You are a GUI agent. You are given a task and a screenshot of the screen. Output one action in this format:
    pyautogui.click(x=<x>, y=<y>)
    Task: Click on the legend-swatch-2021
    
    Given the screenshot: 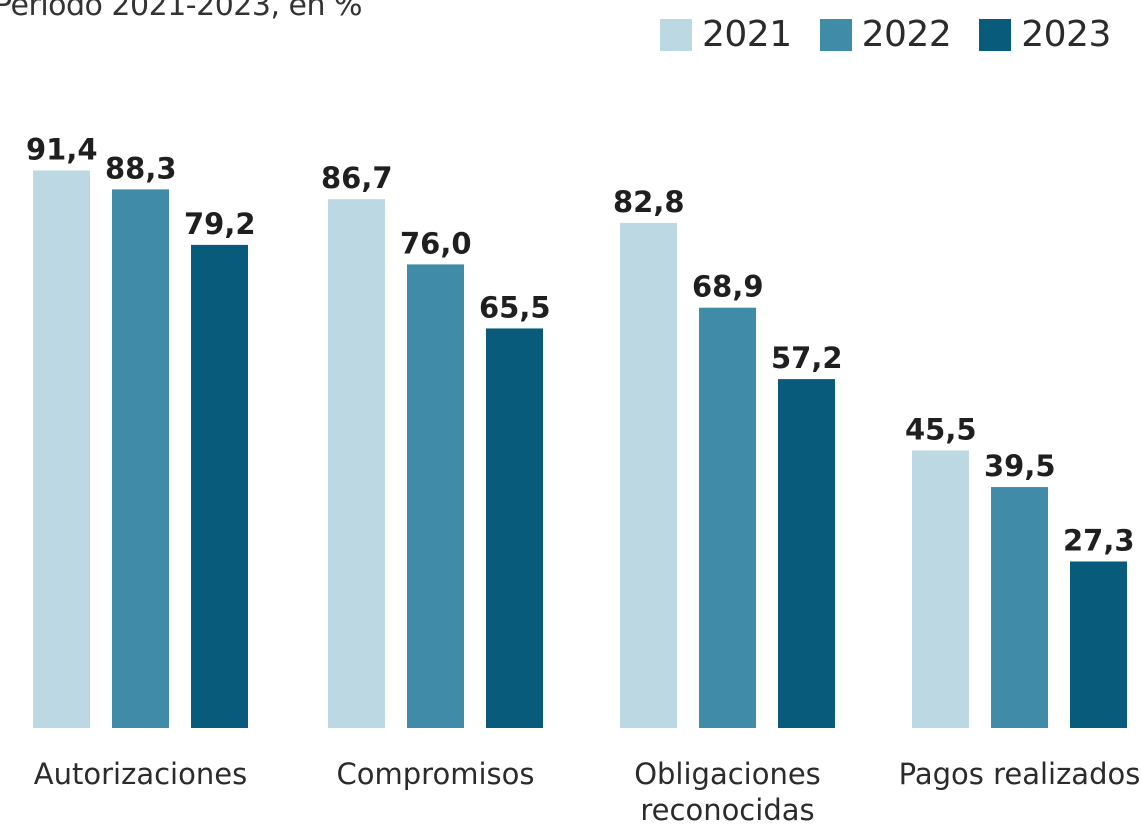 What is the action you would take?
    pyautogui.click(x=676, y=34)
    